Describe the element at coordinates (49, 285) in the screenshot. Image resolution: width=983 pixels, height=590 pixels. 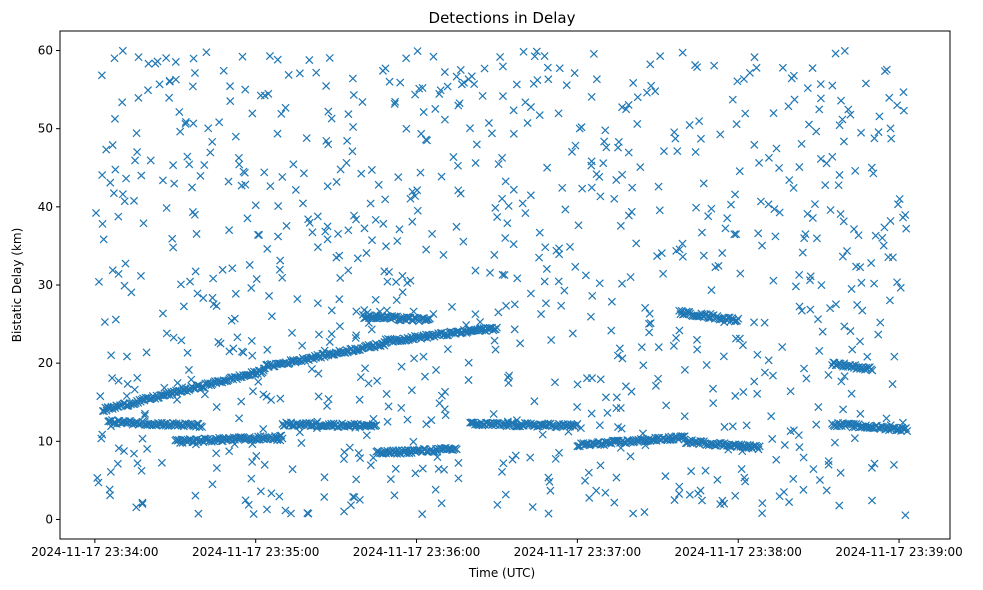
I see `y-axis-ticks: 0 10 20 30 40 50 60` at that location.